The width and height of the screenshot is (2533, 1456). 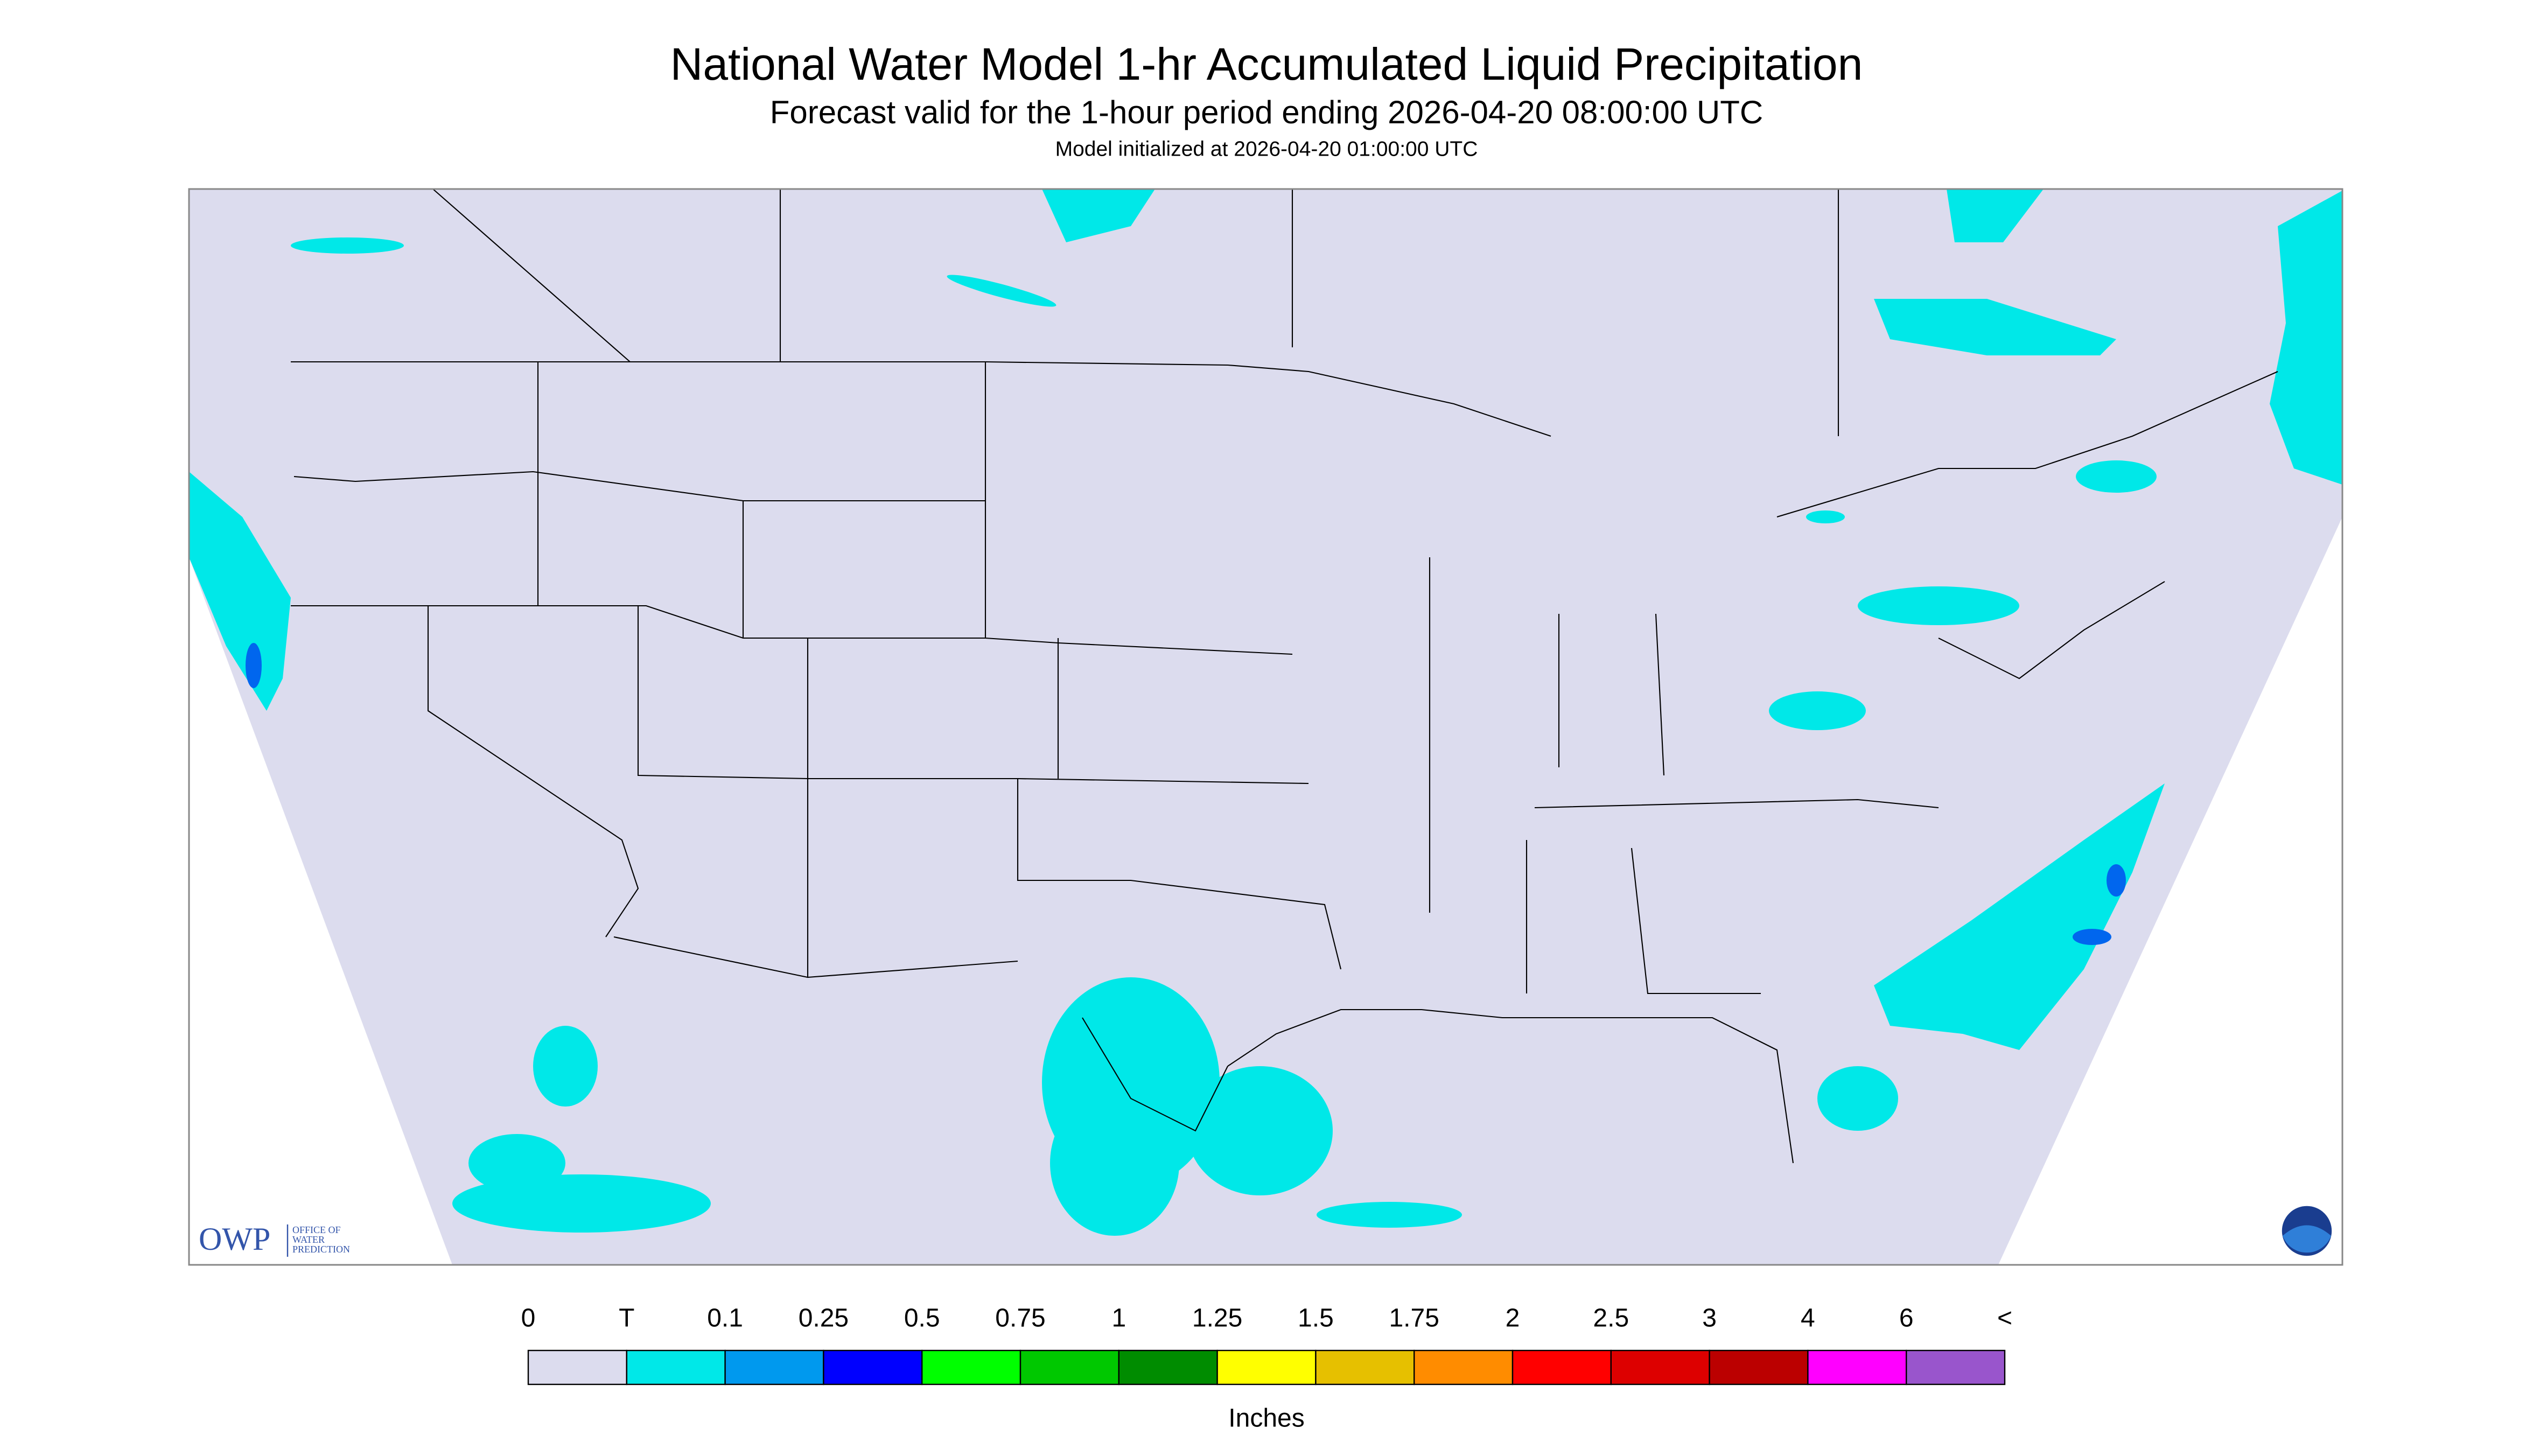 I want to click on legend-label: 4, so click(x=1808, y=1318).